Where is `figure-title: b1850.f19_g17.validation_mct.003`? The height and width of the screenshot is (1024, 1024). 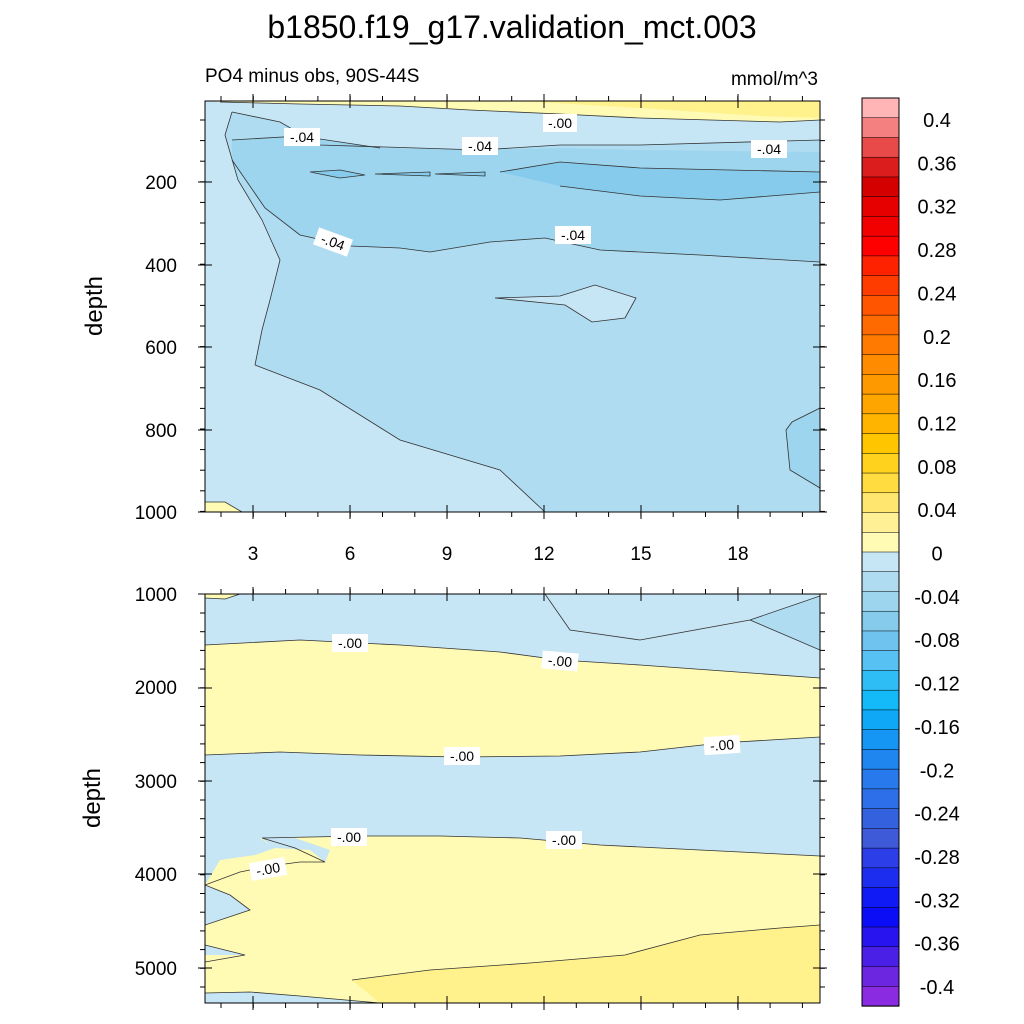
figure-title: b1850.f19_g17.validation_mct.003 is located at coordinates (511, 27).